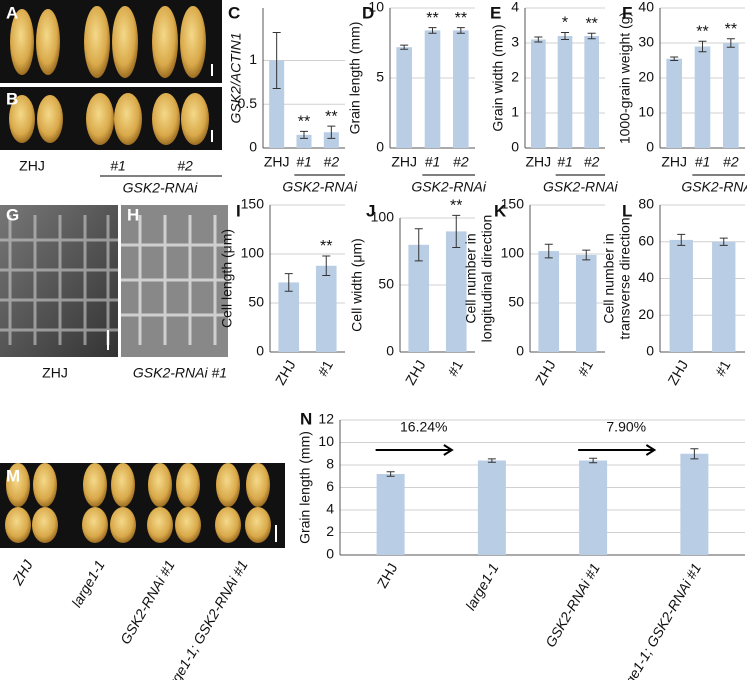  What do you see at coordinates (380, 77) in the screenshot?
I see `y-tick-label: 5` at bounding box center [380, 77].